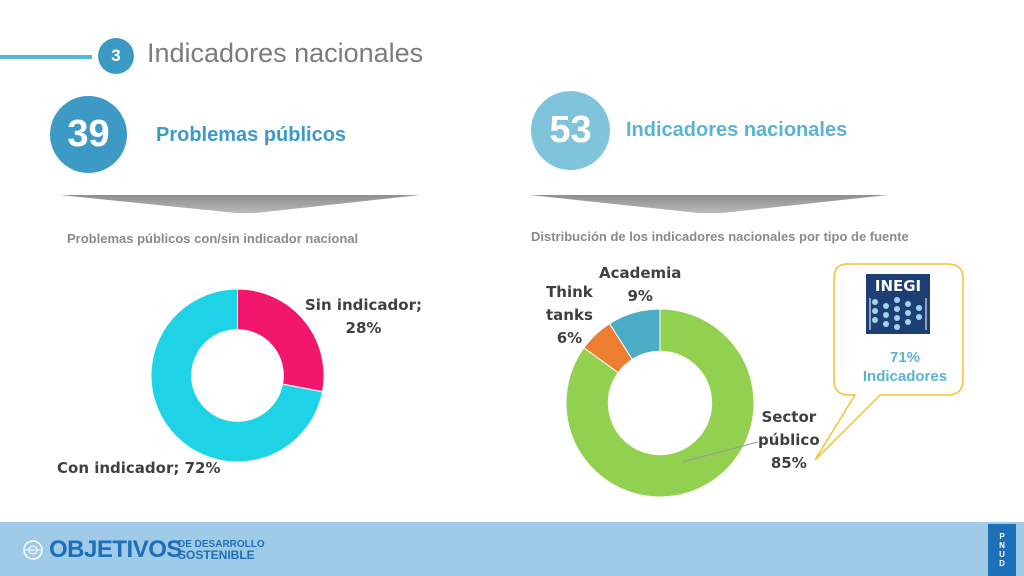 The height and width of the screenshot is (576, 1024). I want to click on undp-logo-text: PNUD, so click(1002, 550).